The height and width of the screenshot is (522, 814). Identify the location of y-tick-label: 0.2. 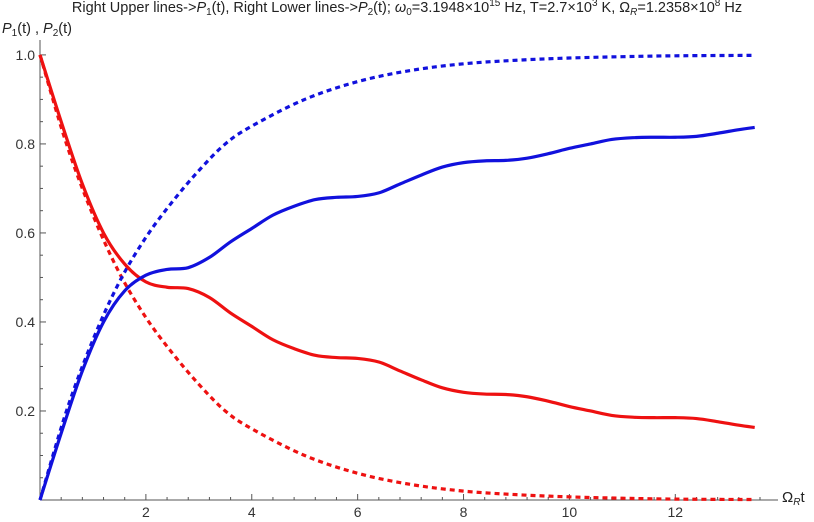
(26, 411).